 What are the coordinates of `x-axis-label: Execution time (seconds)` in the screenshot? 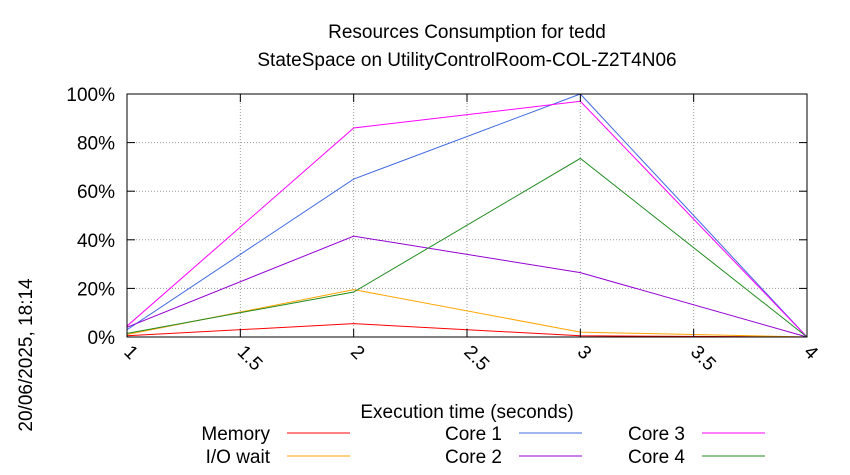 It's located at (466, 412).